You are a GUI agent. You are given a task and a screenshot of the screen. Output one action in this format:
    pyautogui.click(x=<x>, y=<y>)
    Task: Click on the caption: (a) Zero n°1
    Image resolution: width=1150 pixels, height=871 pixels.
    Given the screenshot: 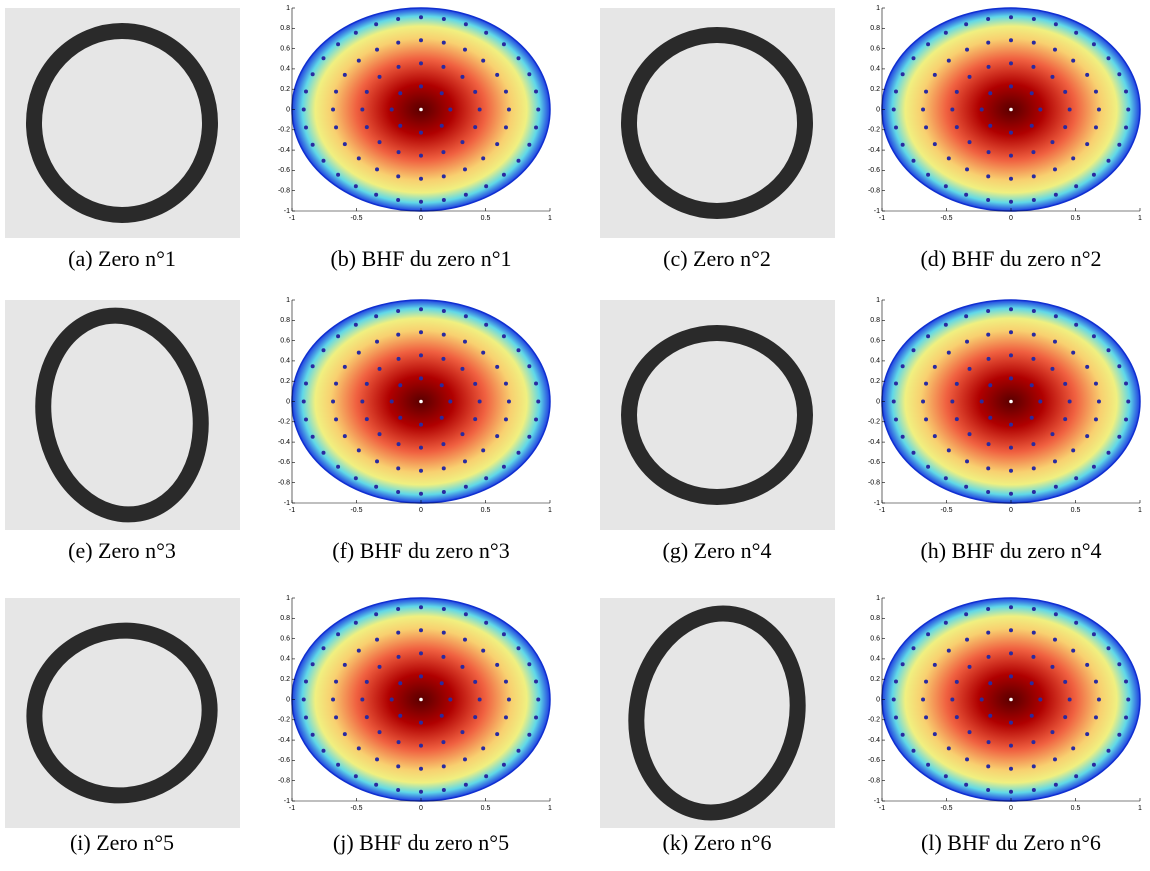 What is the action you would take?
    pyautogui.click(x=122, y=258)
    